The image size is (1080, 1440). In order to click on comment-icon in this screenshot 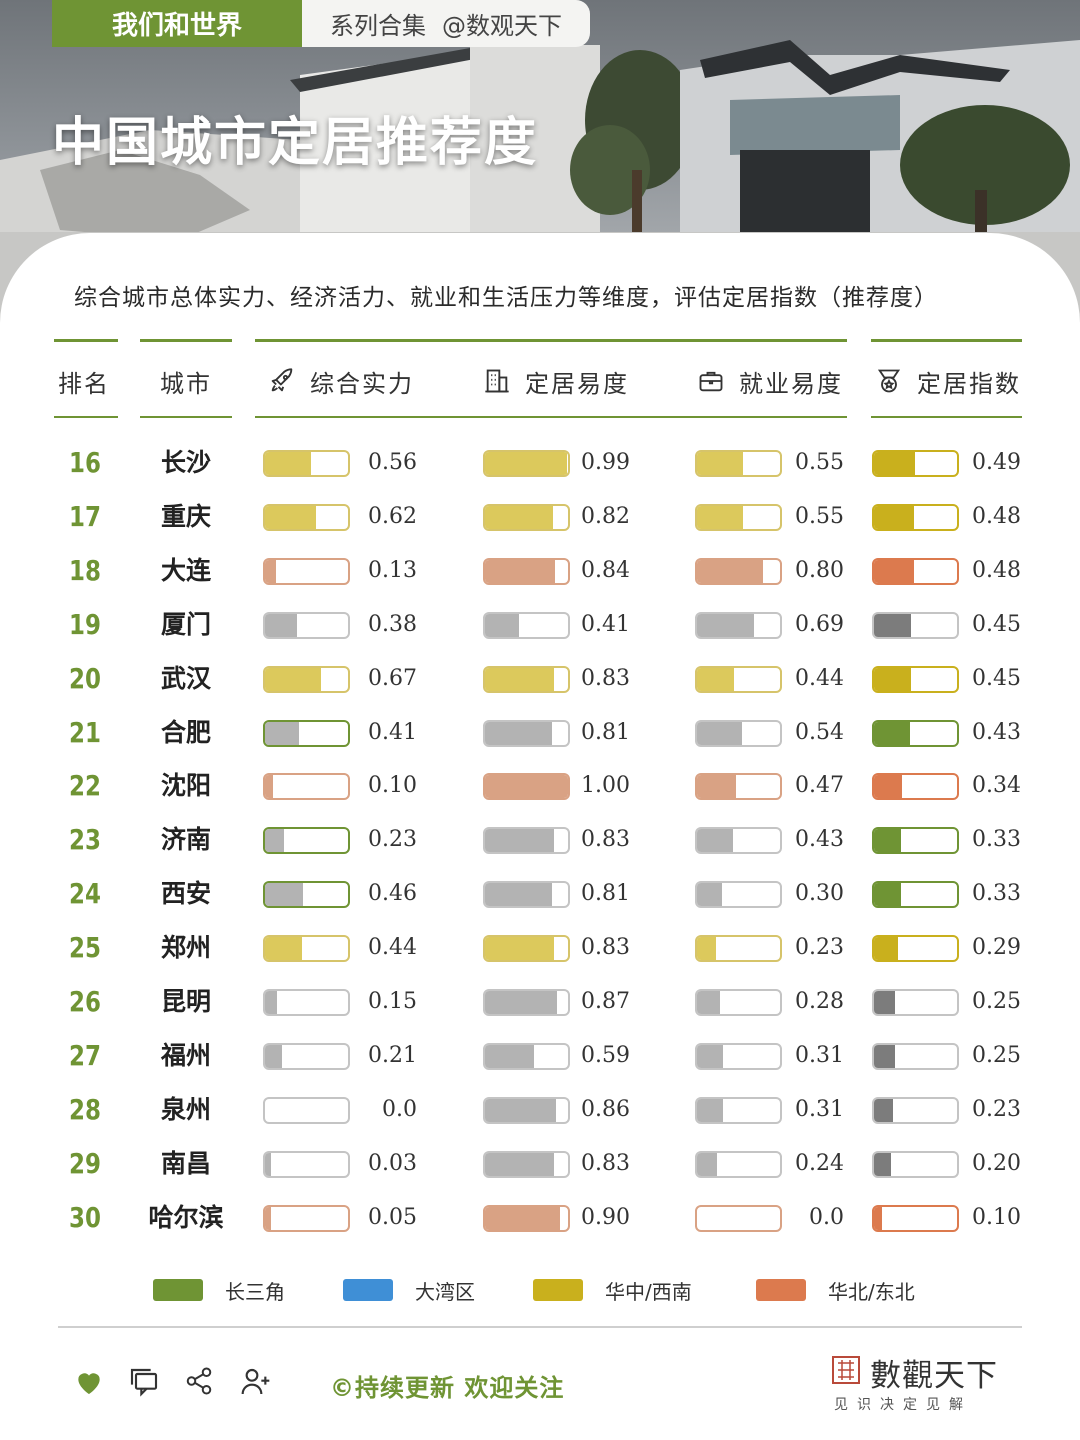, I will do `click(144, 1382)`.